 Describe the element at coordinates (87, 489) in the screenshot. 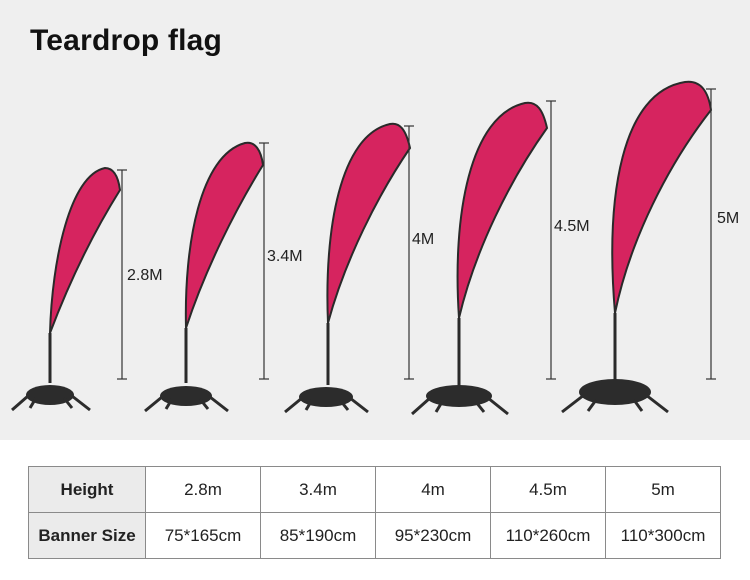

I see `row-header: Height` at that location.